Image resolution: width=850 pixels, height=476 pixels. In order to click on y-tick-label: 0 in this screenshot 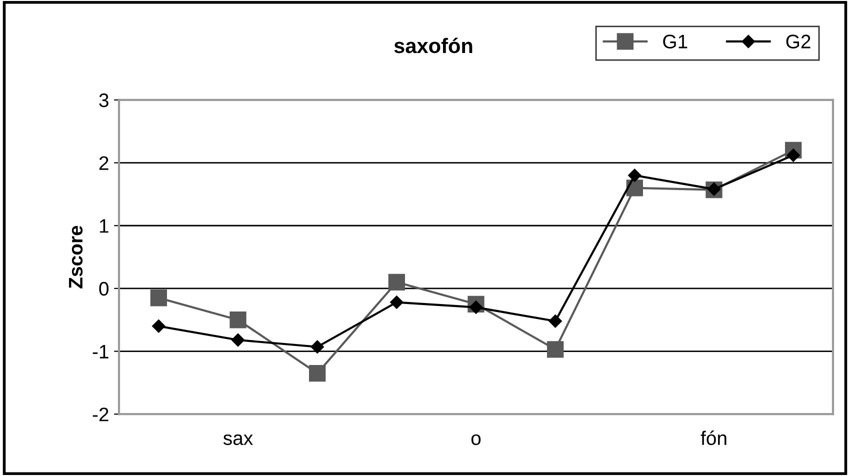, I will do `click(104, 289)`.